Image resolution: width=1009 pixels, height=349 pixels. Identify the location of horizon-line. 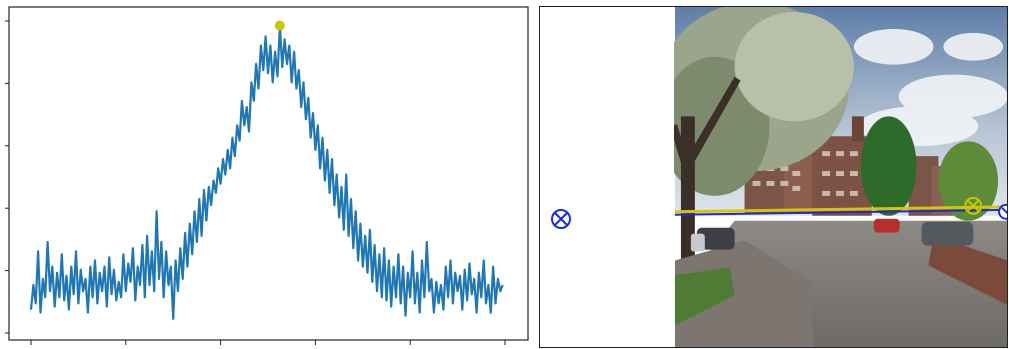
(840, 209).